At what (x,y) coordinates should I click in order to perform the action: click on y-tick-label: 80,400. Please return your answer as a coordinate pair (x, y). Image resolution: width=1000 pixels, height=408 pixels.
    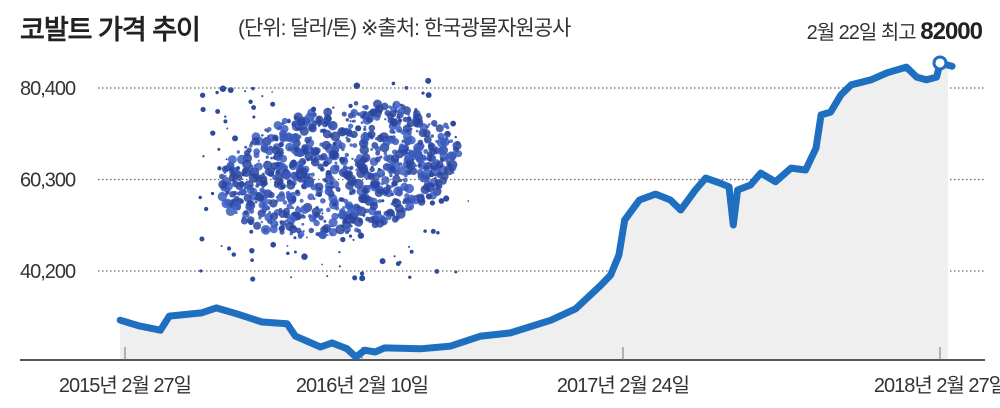
    Looking at the image, I should click on (48, 89).